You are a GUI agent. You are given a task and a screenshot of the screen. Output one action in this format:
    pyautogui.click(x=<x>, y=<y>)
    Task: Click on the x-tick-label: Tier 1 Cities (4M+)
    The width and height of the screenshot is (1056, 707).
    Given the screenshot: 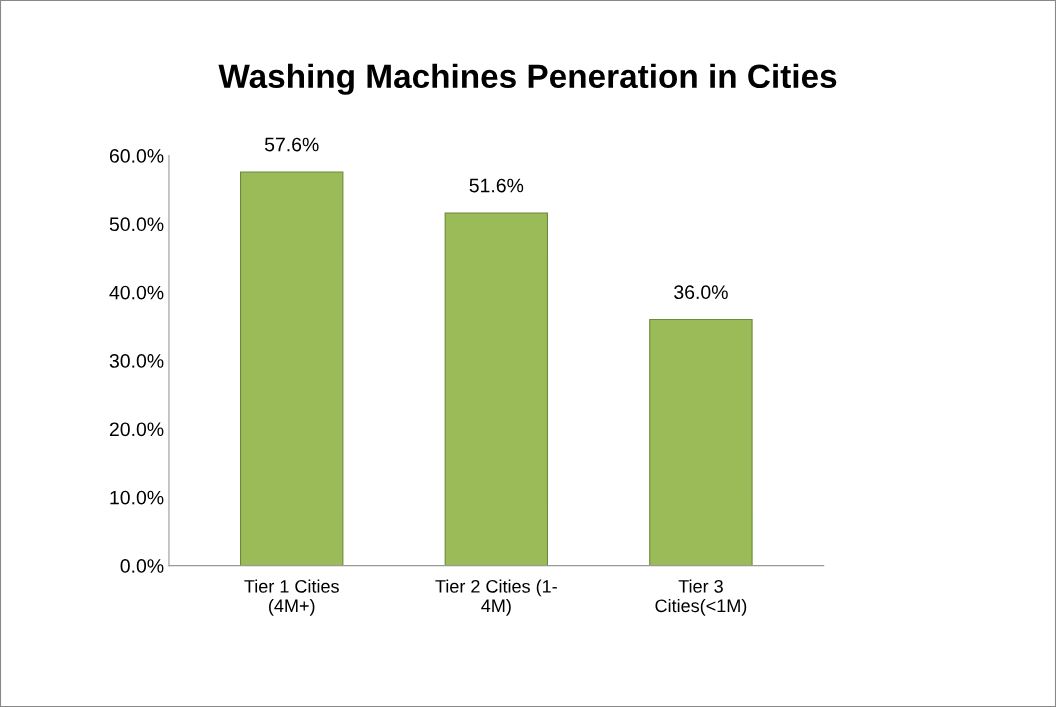 What is the action you would take?
    pyautogui.click(x=291, y=597)
    